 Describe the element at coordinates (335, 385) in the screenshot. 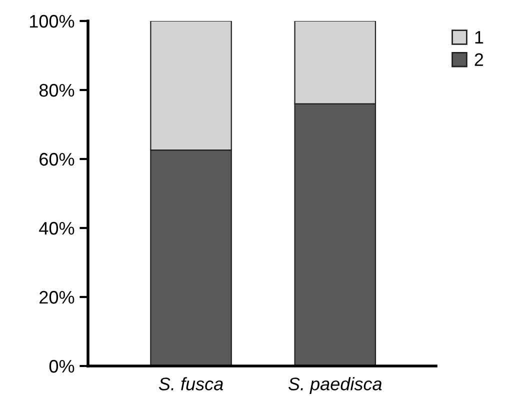

I see `x-tick-label: S. paedisca` at that location.